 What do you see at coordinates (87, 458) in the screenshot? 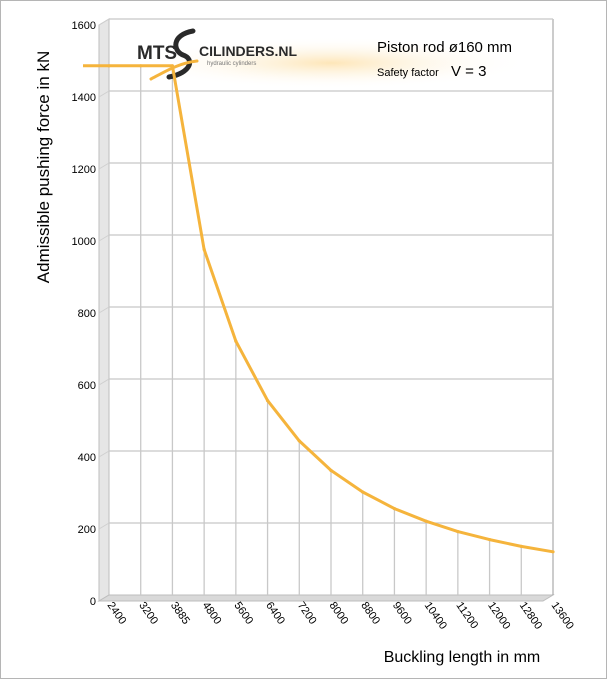
I see `y-tick-label: 400` at bounding box center [87, 458].